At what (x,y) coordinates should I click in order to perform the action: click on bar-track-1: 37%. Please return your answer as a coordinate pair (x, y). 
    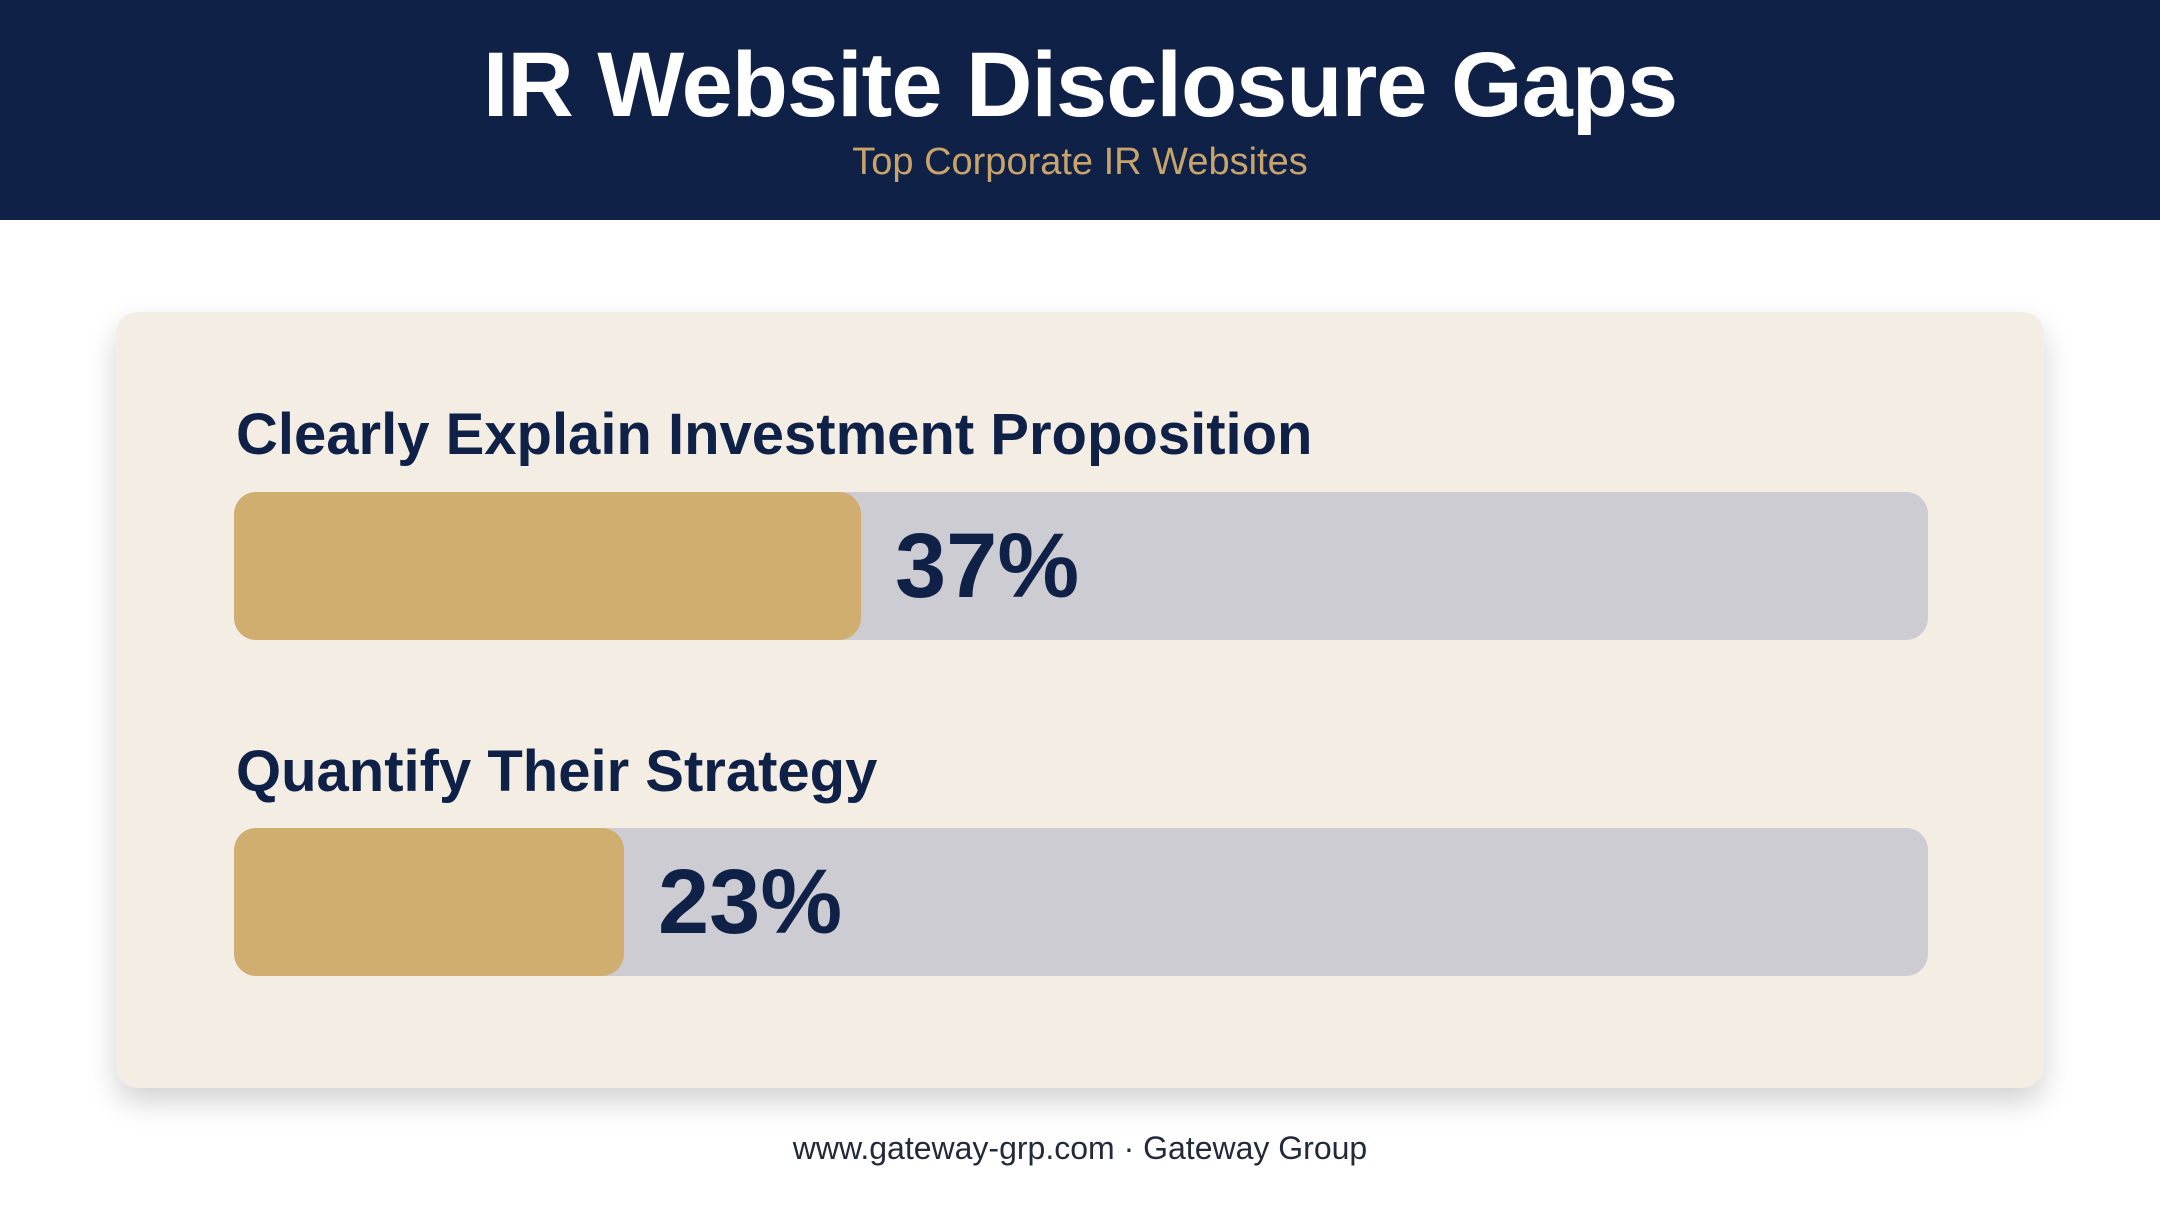
    Looking at the image, I should click on (1081, 566).